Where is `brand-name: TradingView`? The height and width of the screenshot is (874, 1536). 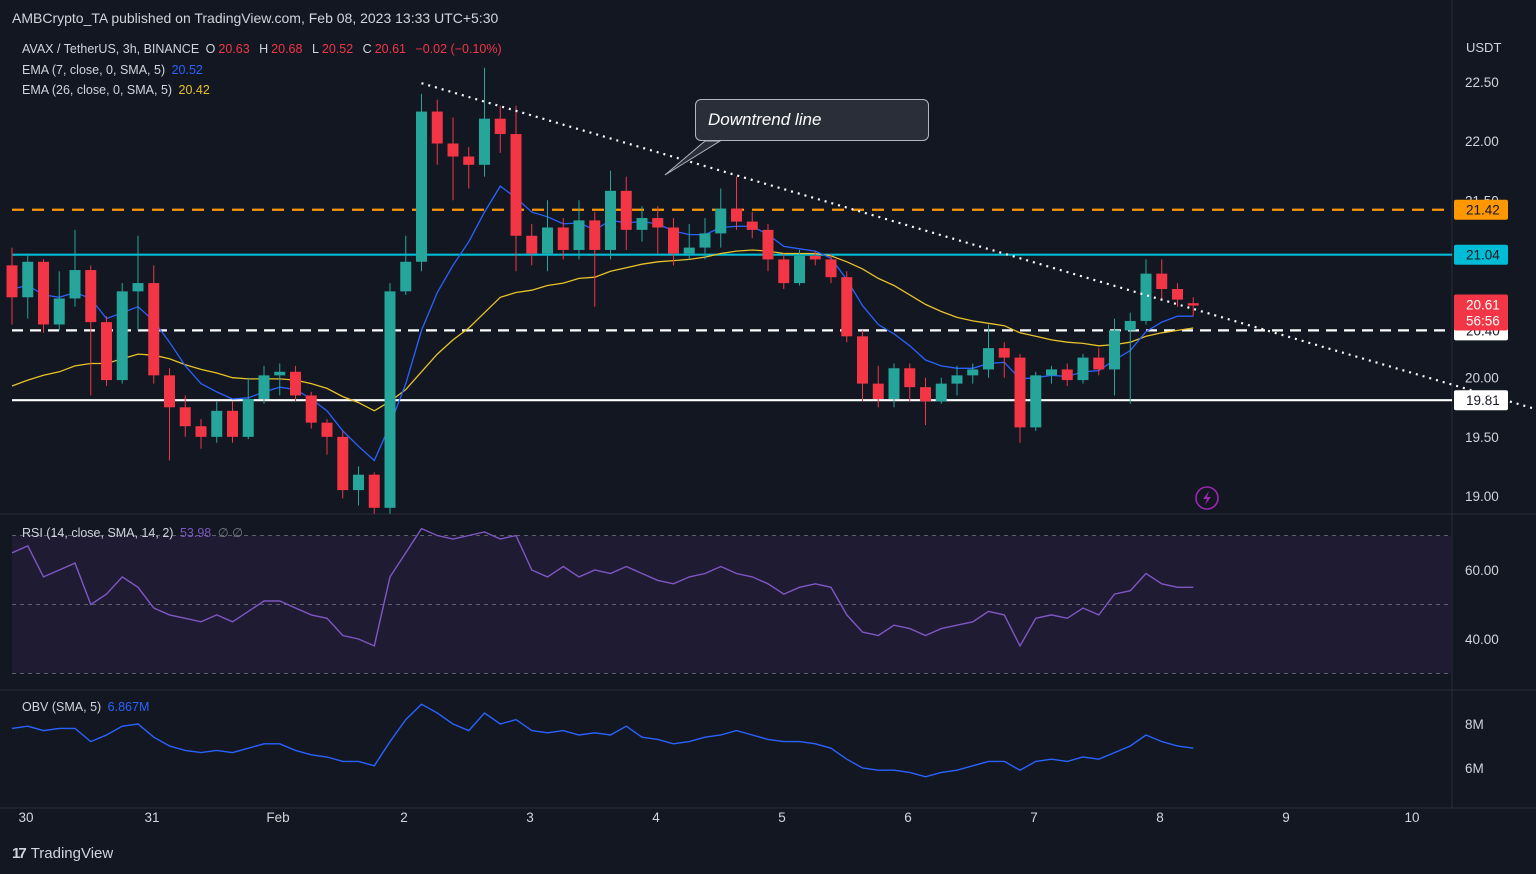 brand-name: TradingView is located at coordinates (72, 853).